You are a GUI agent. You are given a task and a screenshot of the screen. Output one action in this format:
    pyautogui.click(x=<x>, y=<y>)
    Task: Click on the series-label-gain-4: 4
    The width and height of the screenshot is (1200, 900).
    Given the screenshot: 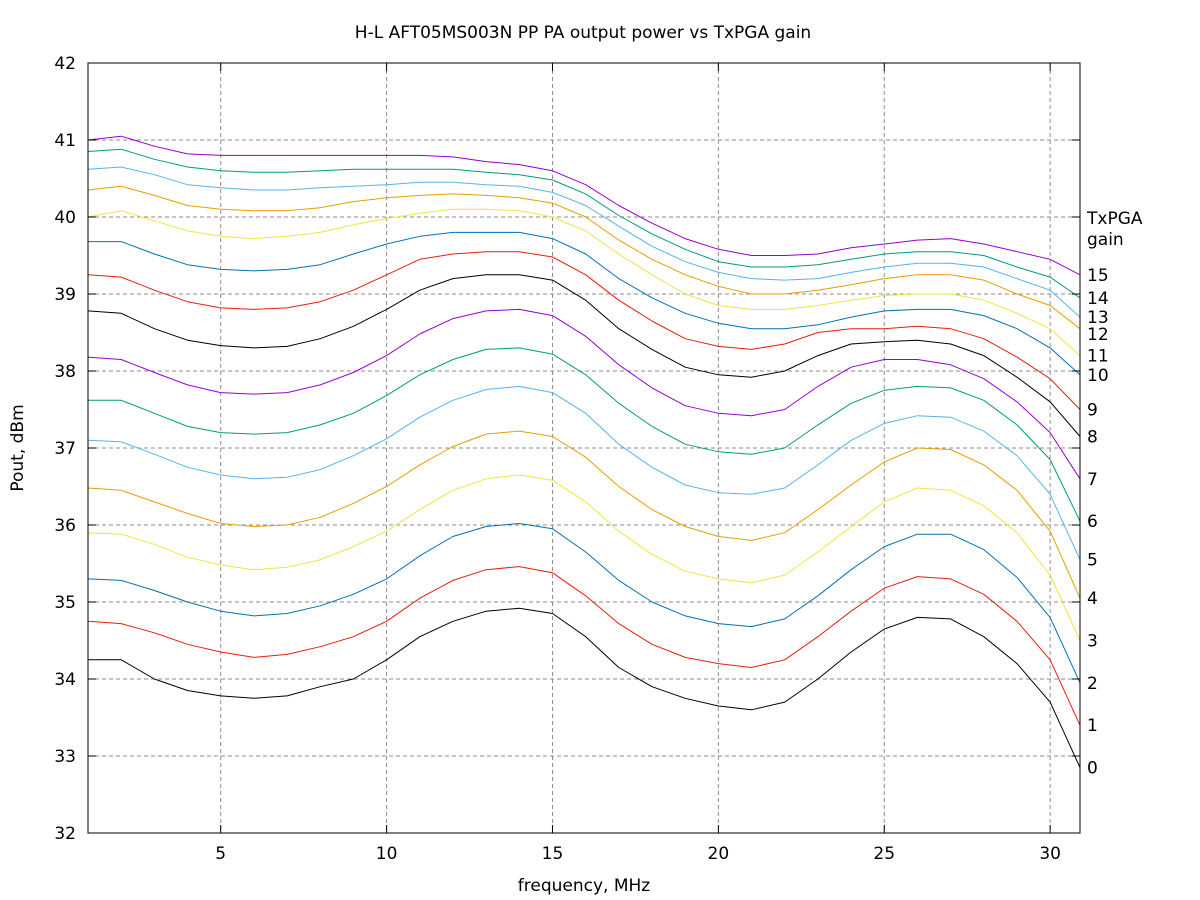 What is the action you would take?
    pyautogui.click(x=1092, y=599)
    